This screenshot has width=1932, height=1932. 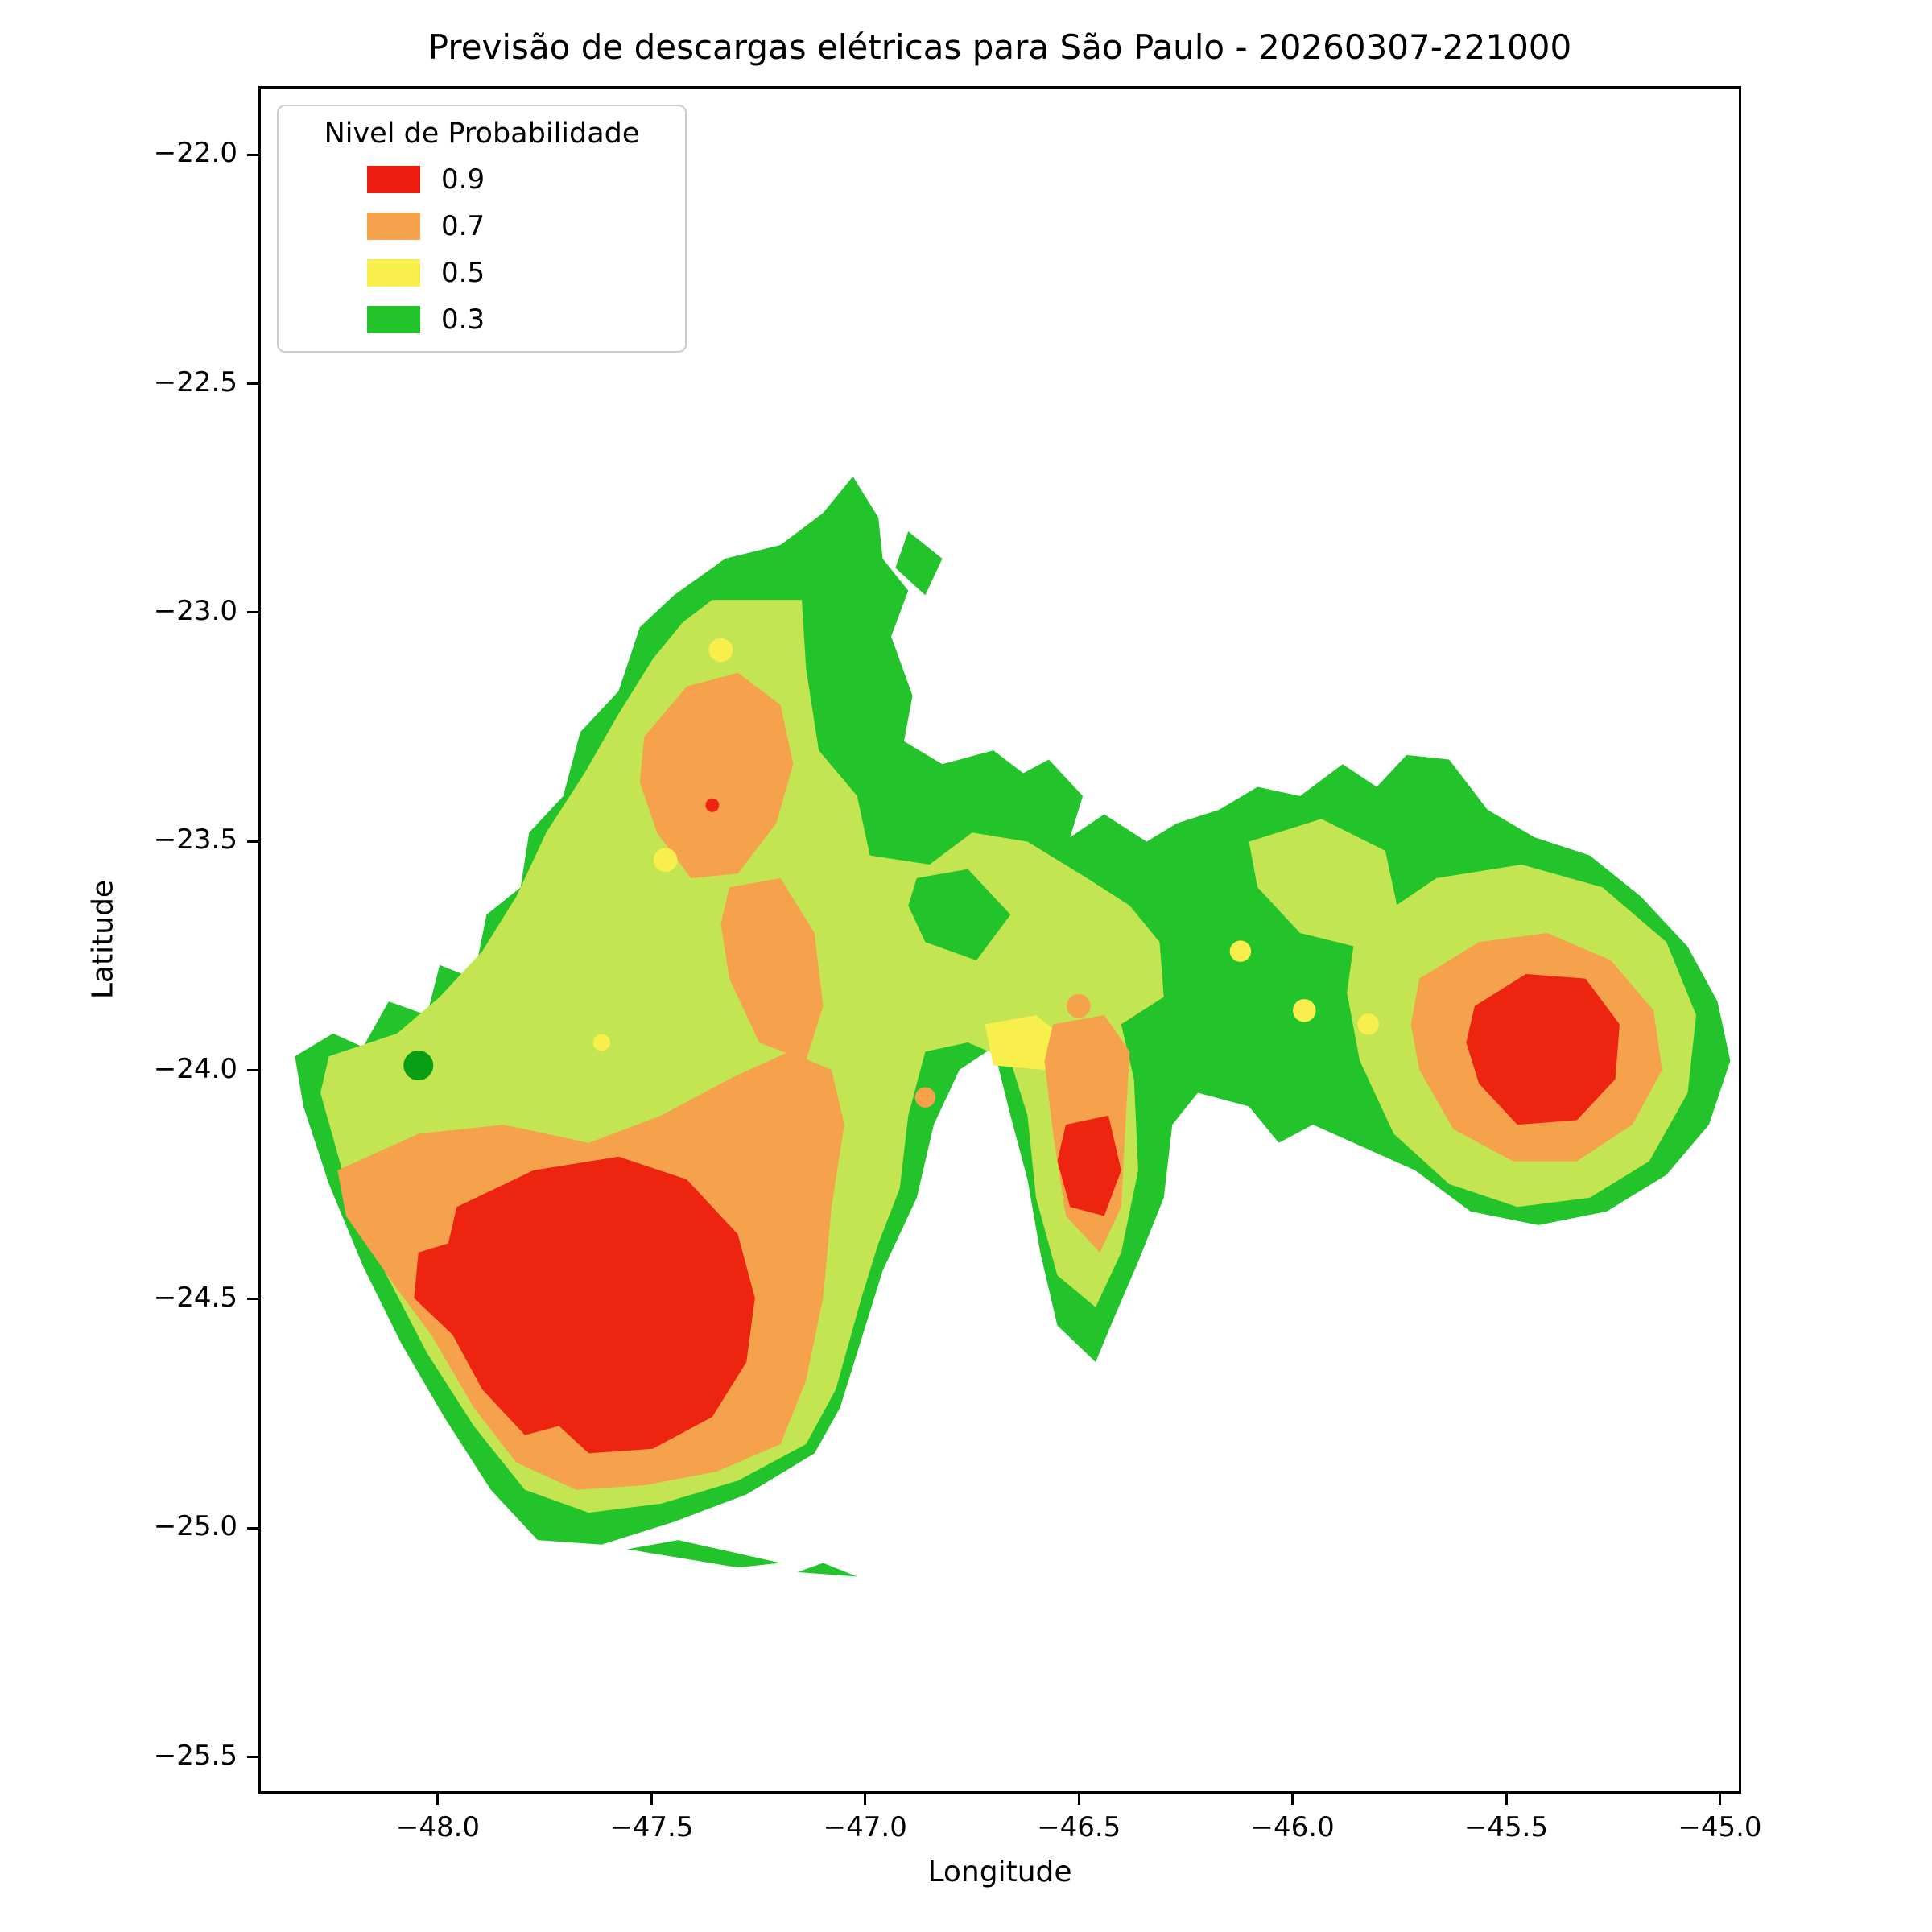 I want to click on legend-label: 0.3, so click(x=463, y=319).